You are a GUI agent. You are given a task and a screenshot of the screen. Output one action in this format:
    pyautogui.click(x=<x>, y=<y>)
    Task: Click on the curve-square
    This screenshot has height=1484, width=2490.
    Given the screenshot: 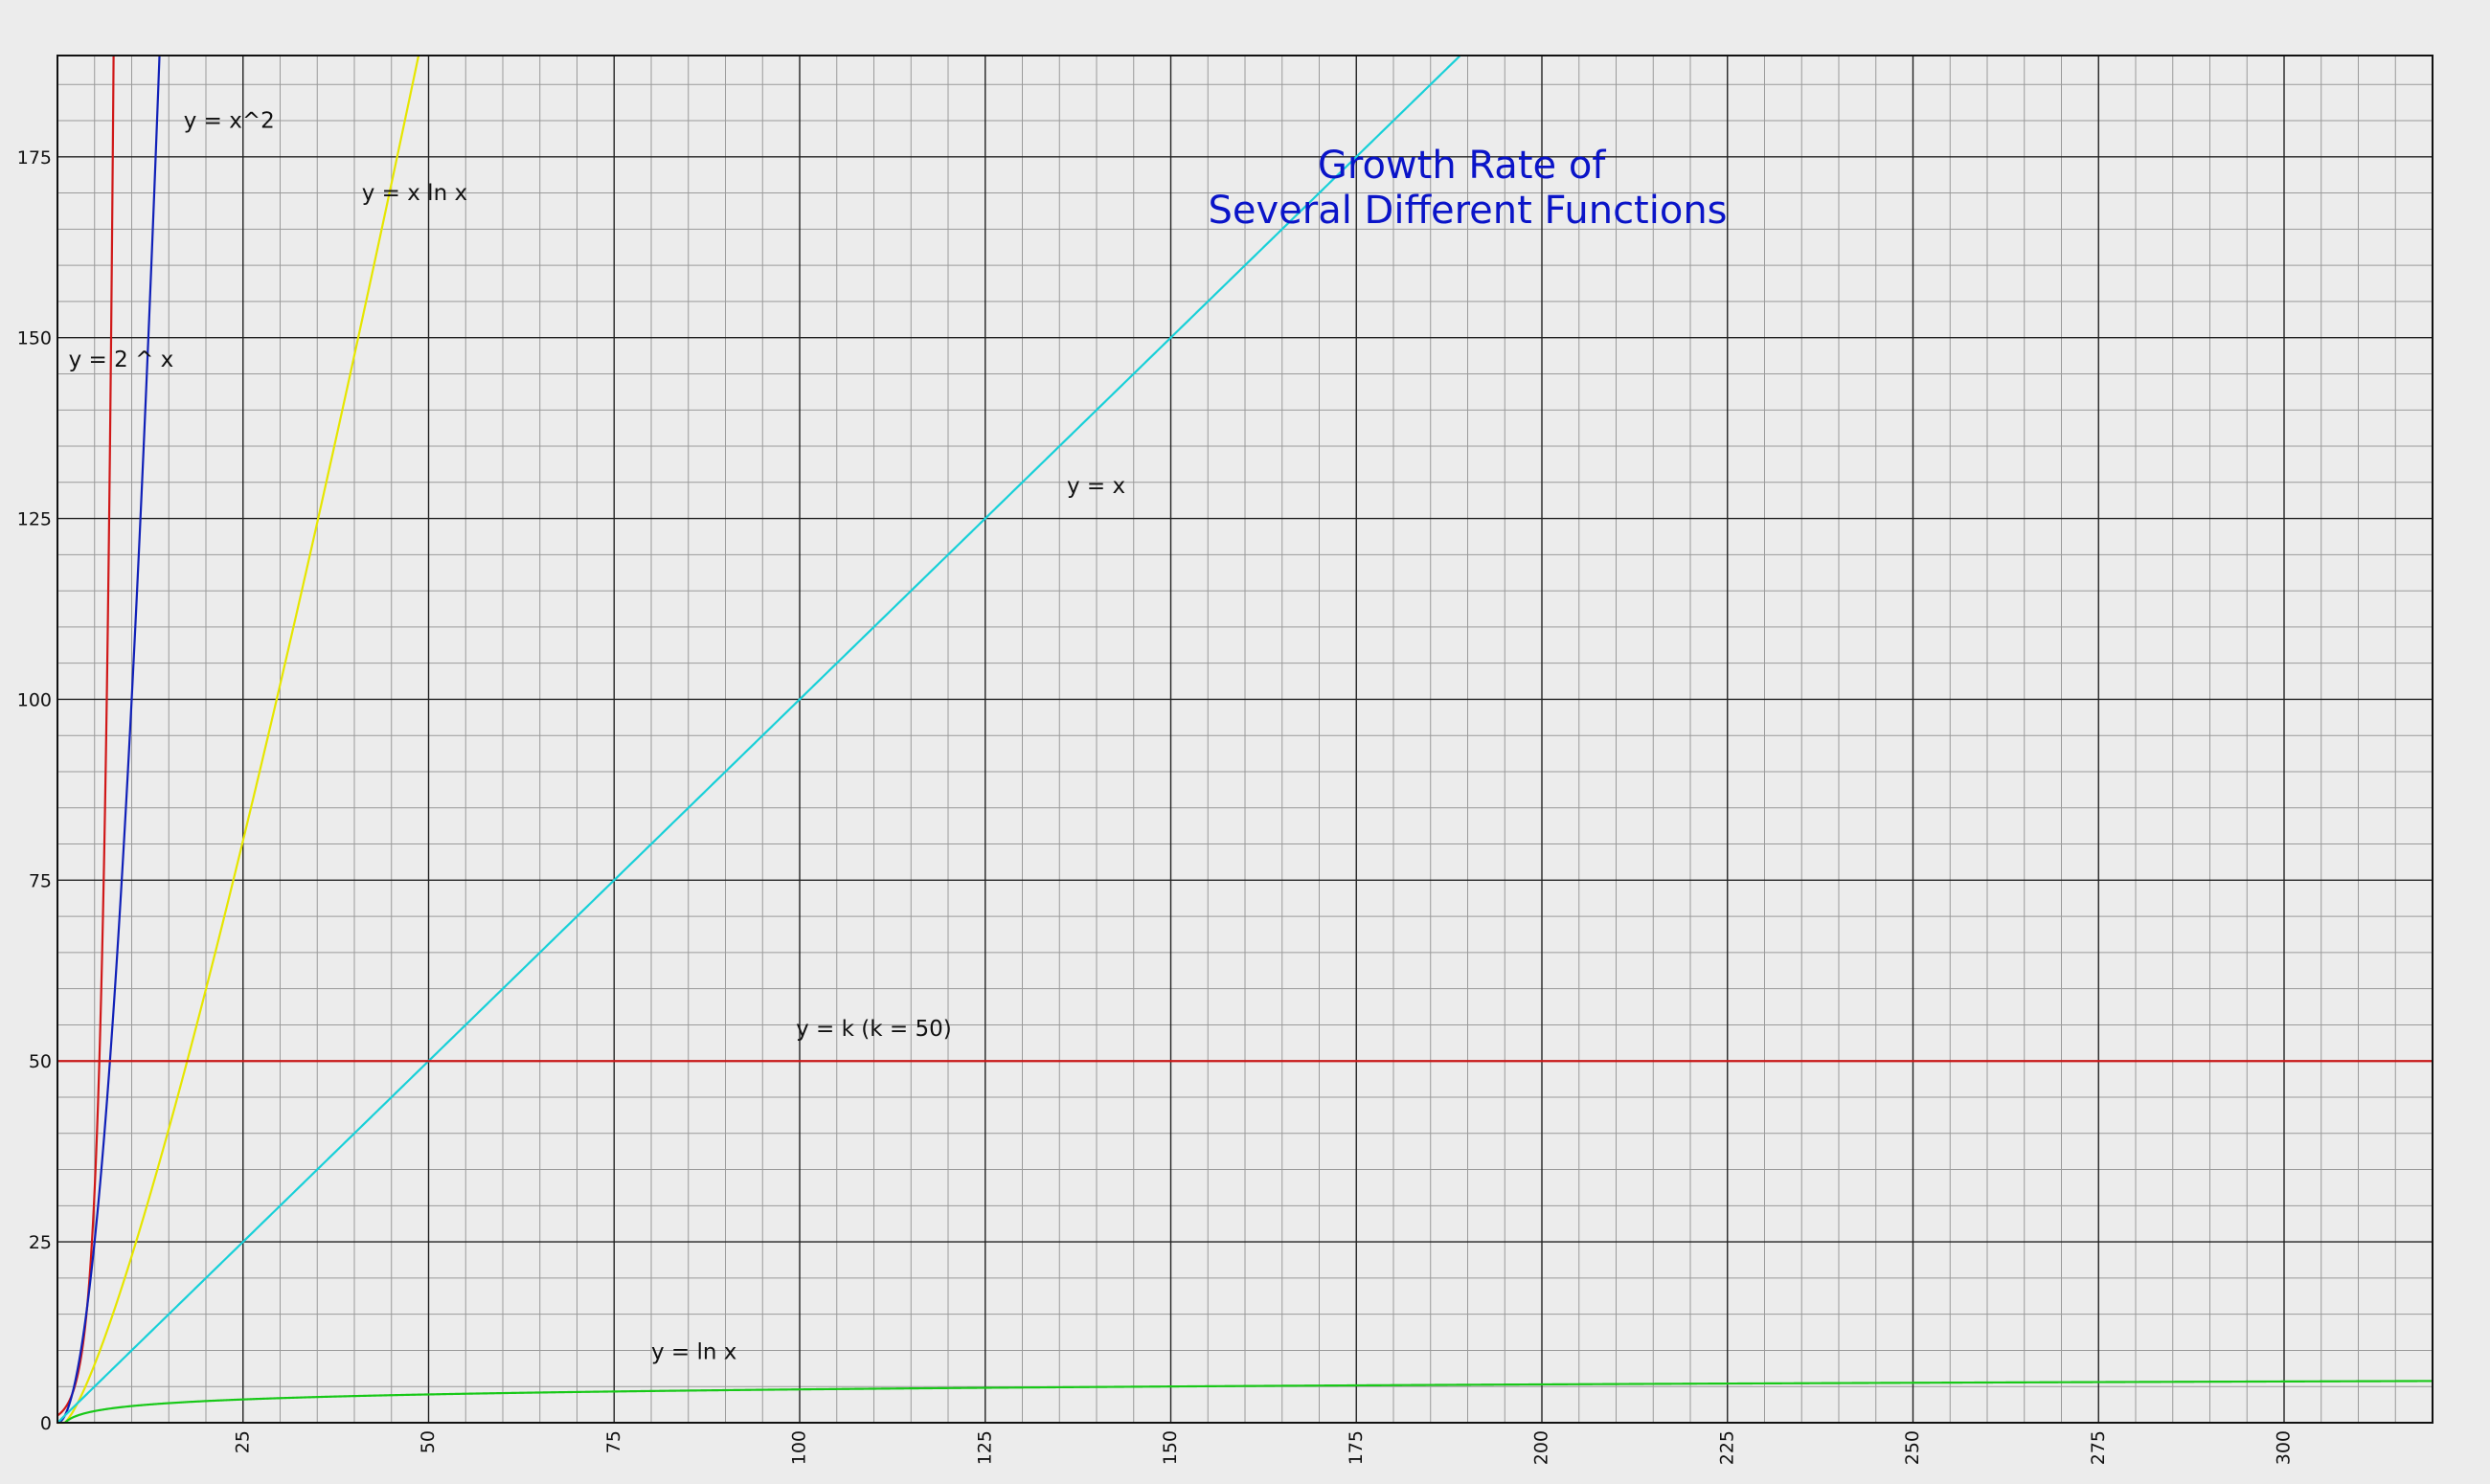 What is the action you would take?
    pyautogui.click(x=109, y=740)
    